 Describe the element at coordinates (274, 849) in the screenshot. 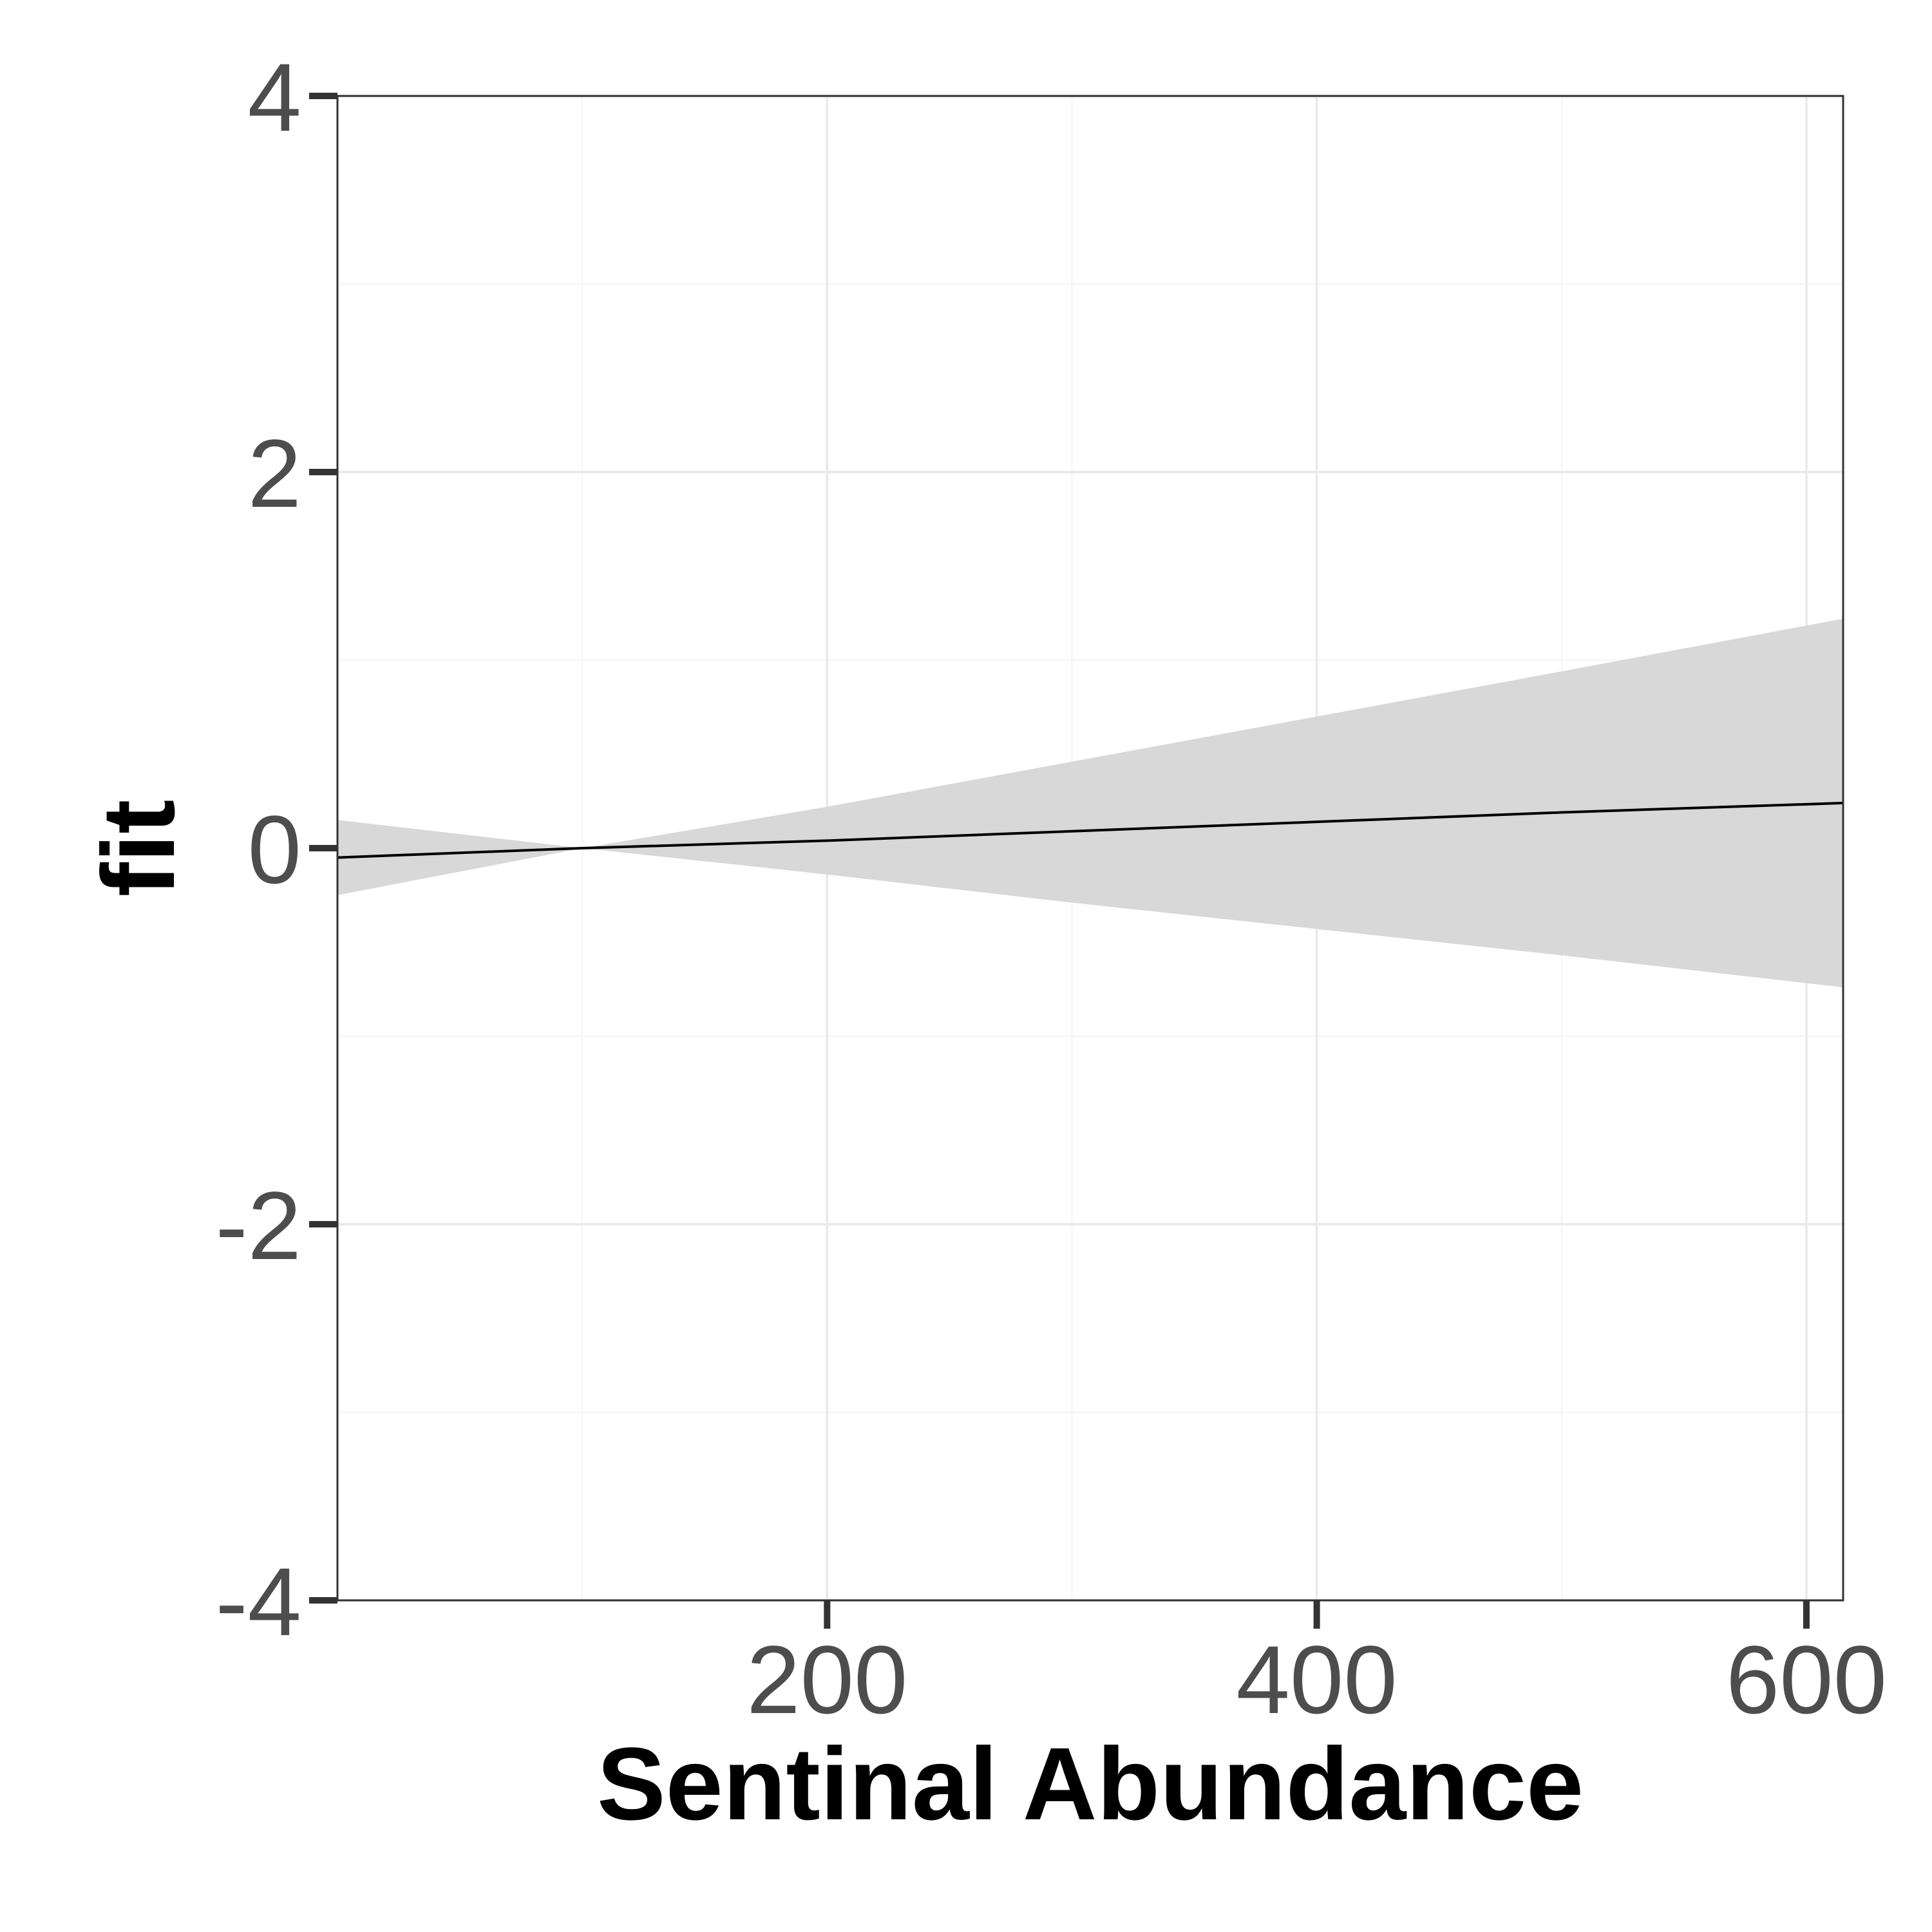

I see `y-tick-label: 0` at that location.